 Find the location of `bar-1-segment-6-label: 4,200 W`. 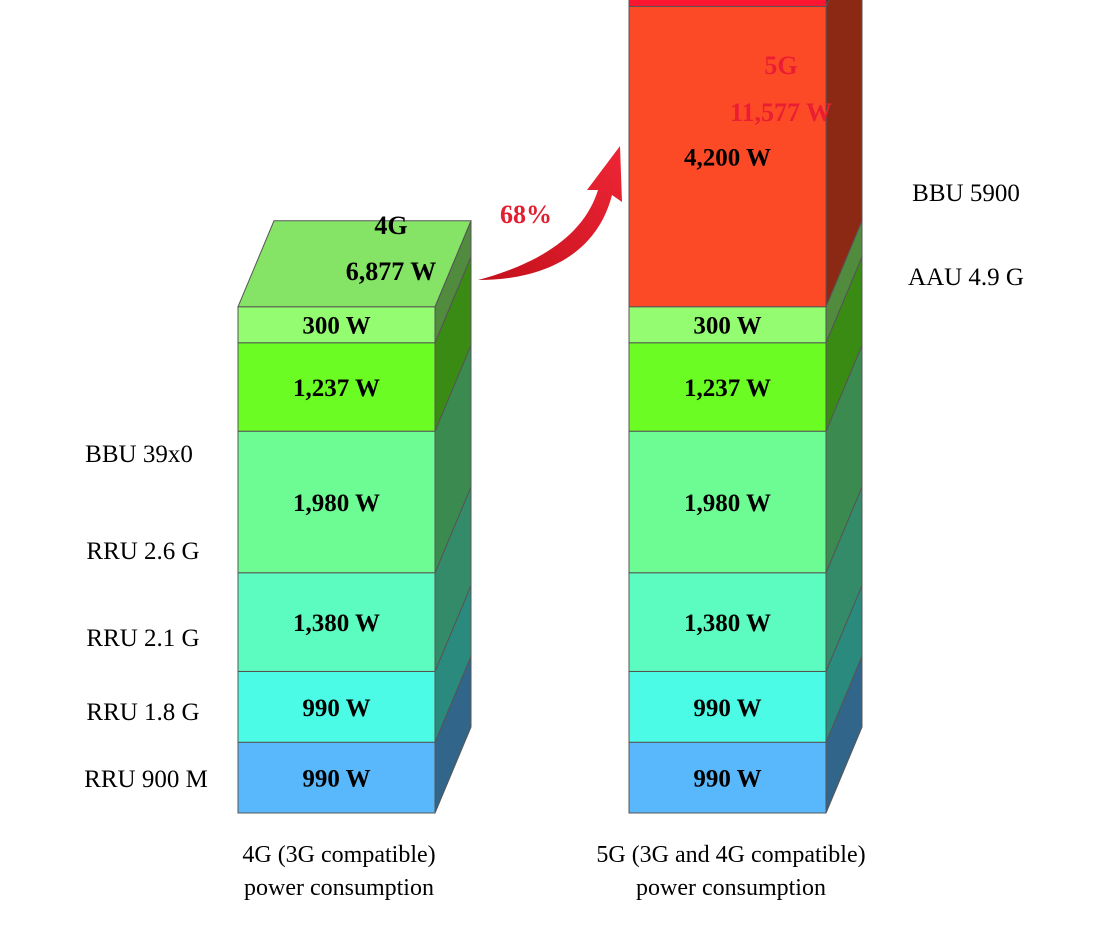

bar-1-segment-6-label: 4,200 W is located at coordinates (727, 158).